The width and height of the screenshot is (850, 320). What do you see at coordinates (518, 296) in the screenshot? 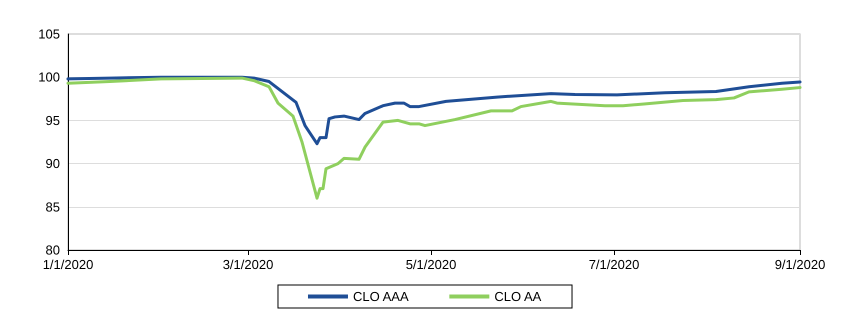
I see `legend-label: CLO AA` at bounding box center [518, 296].